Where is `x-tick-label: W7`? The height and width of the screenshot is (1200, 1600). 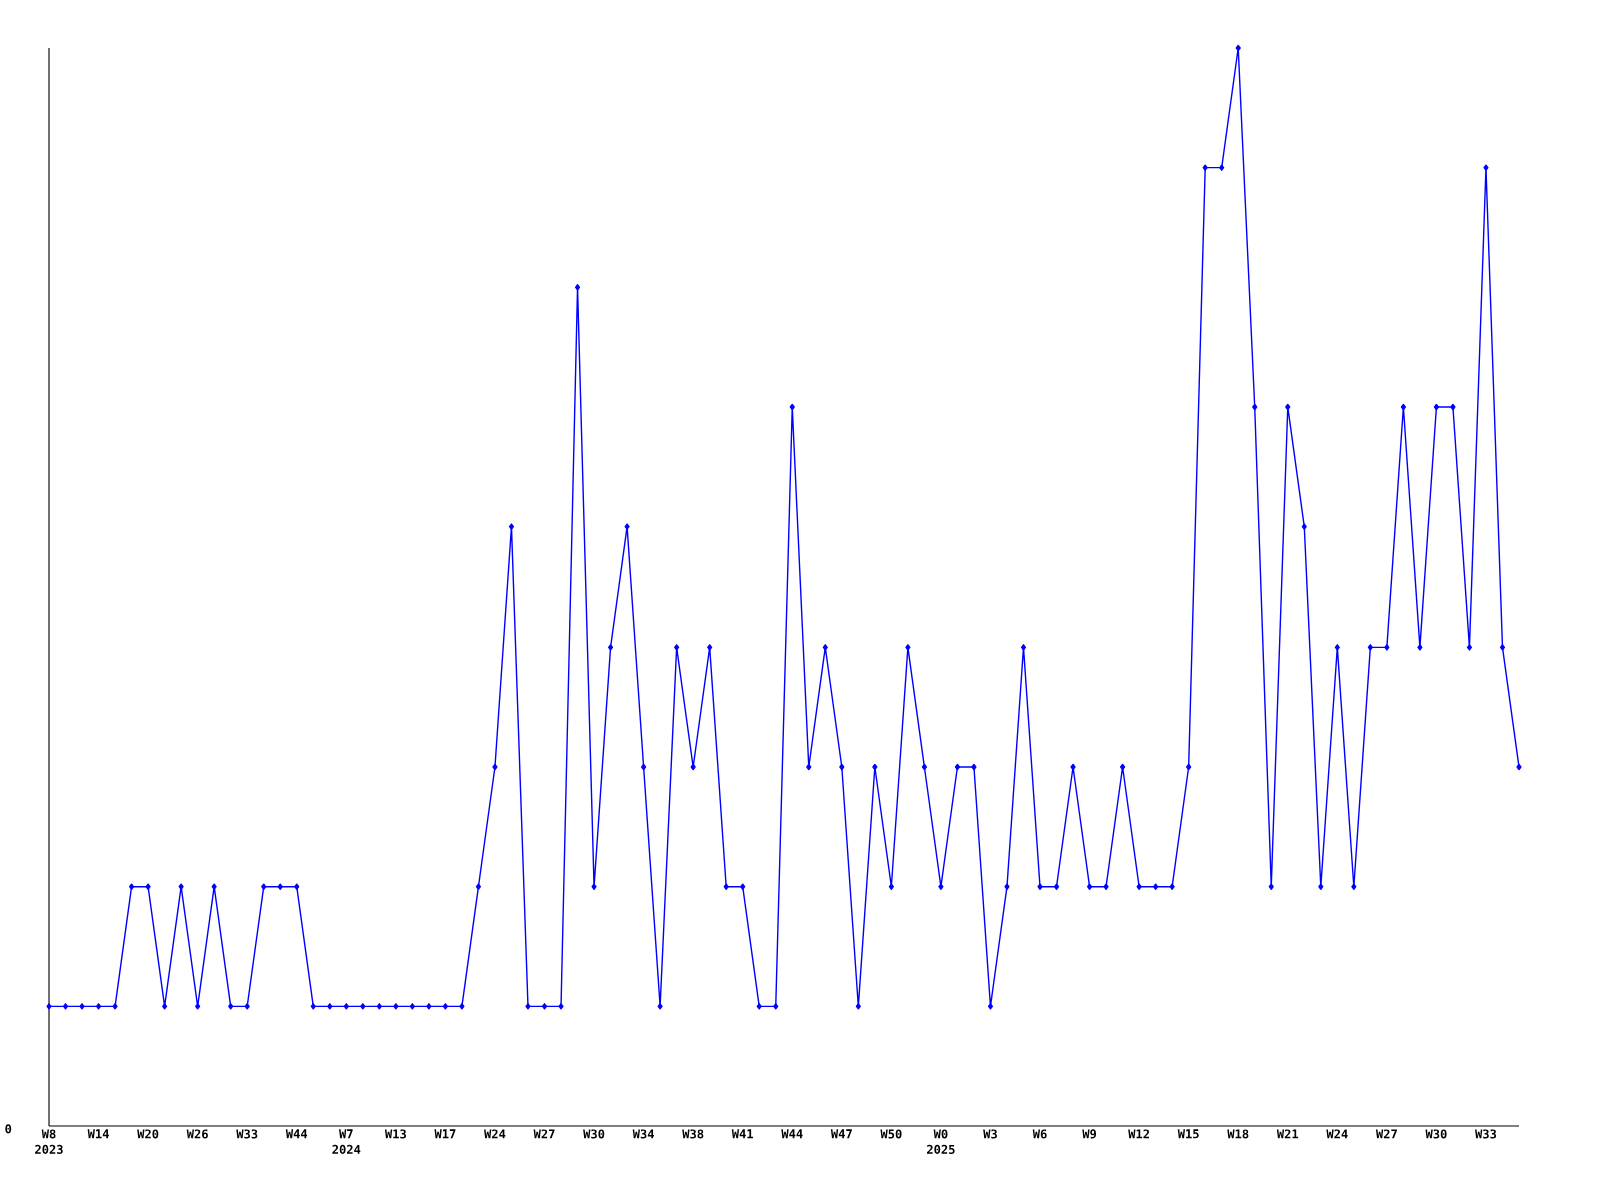
x-tick-label: W7 is located at coordinates (346, 1134).